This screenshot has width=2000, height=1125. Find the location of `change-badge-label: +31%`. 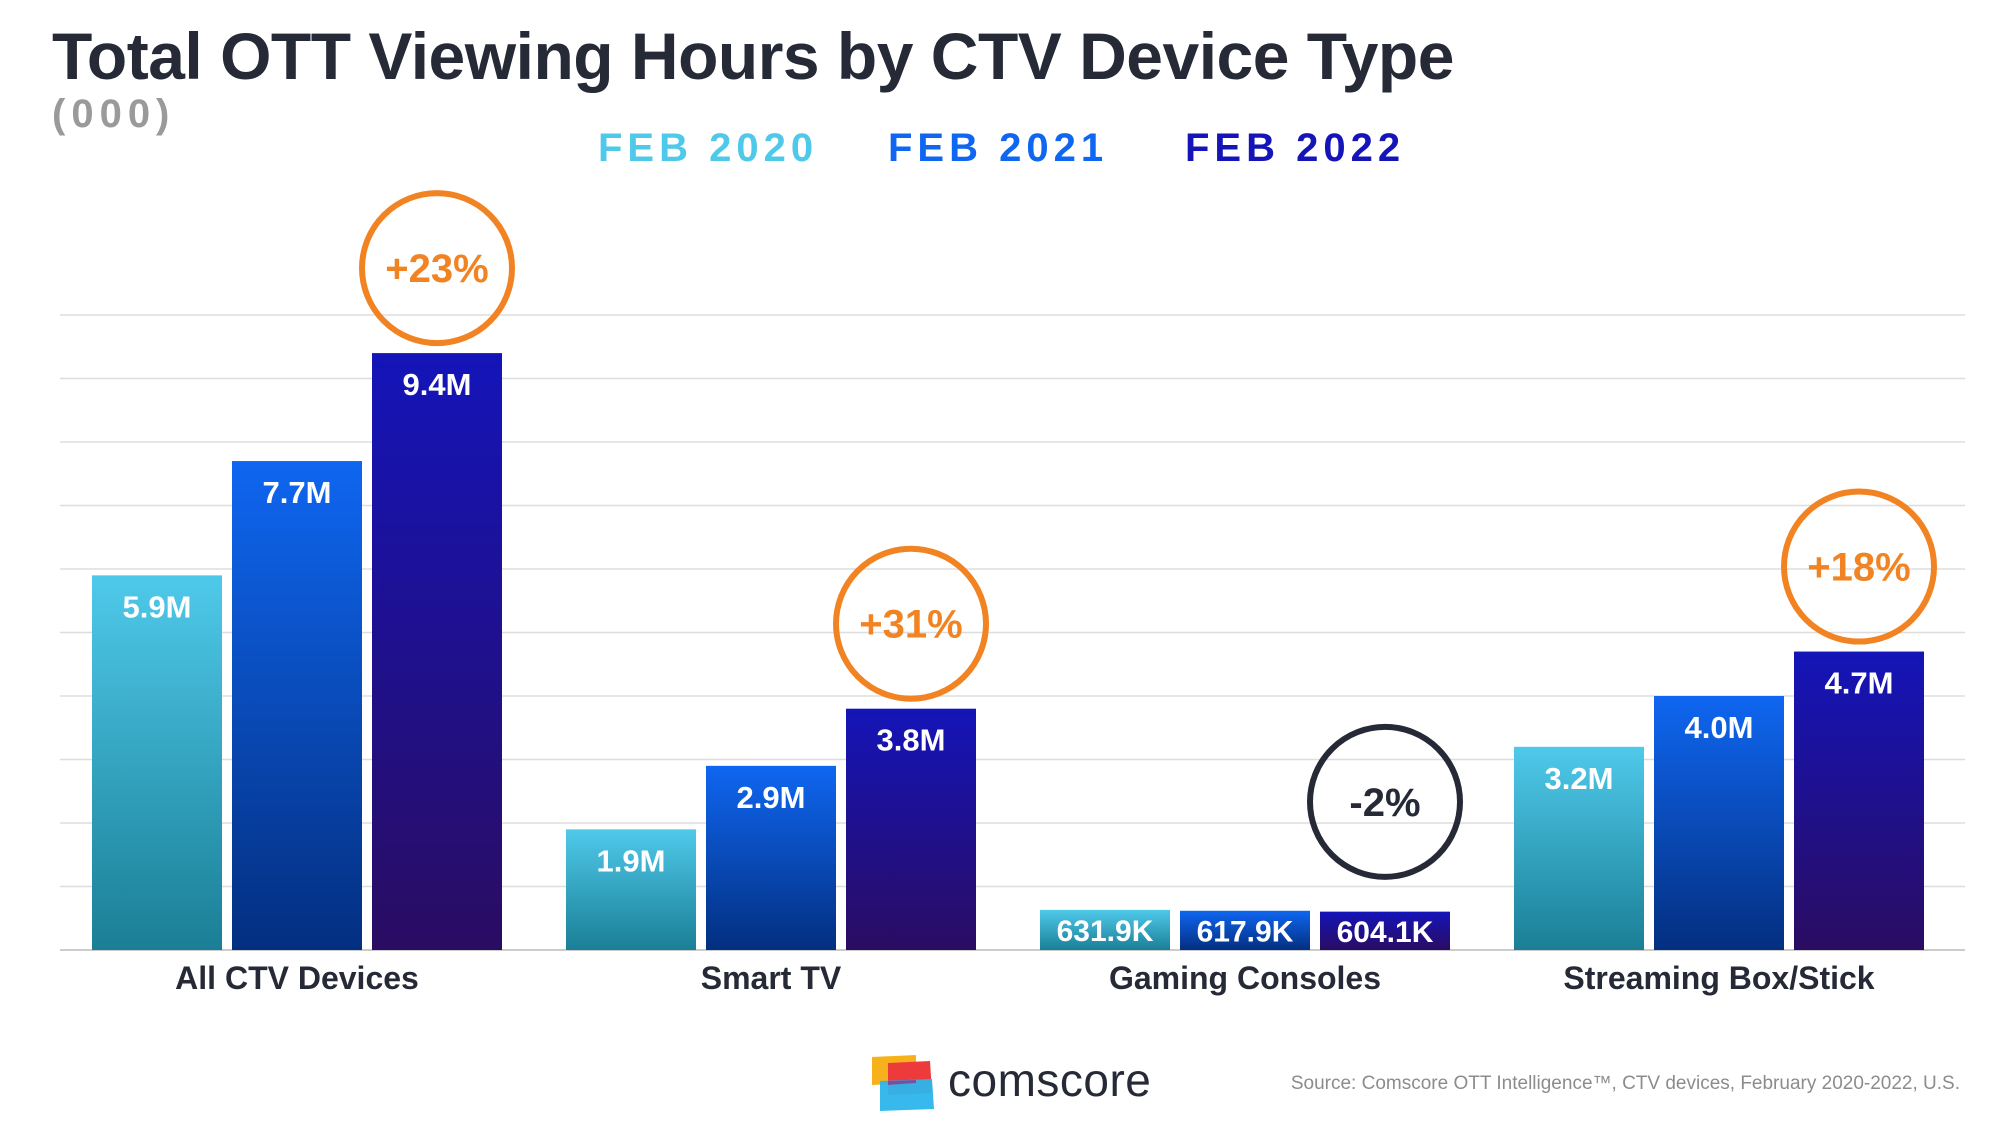

change-badge-label: +31% is located at coordinates (910, 625).